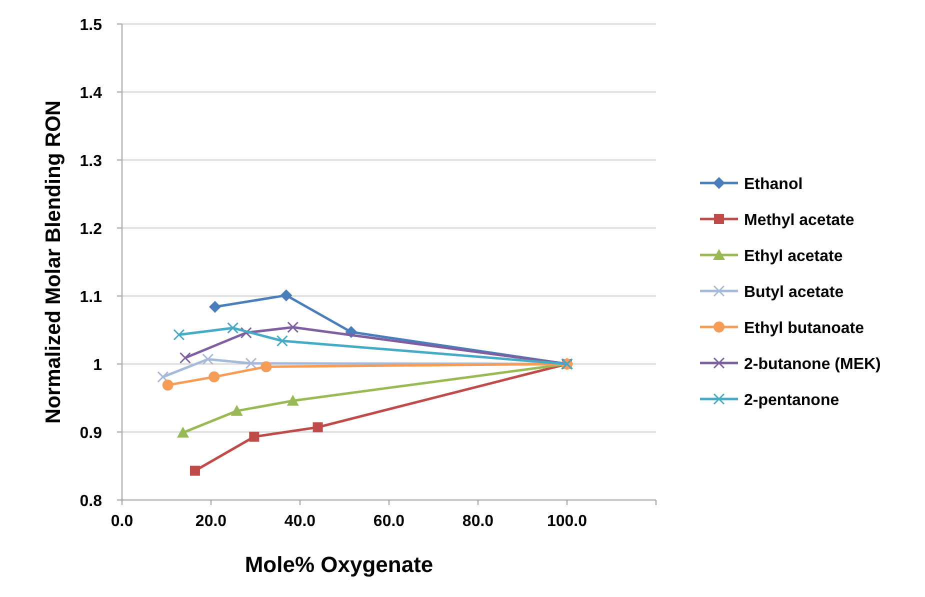 The height and width of the screenshot is (597, 925). I want to click on y-tick-label: 1.1, so click(91, 297).